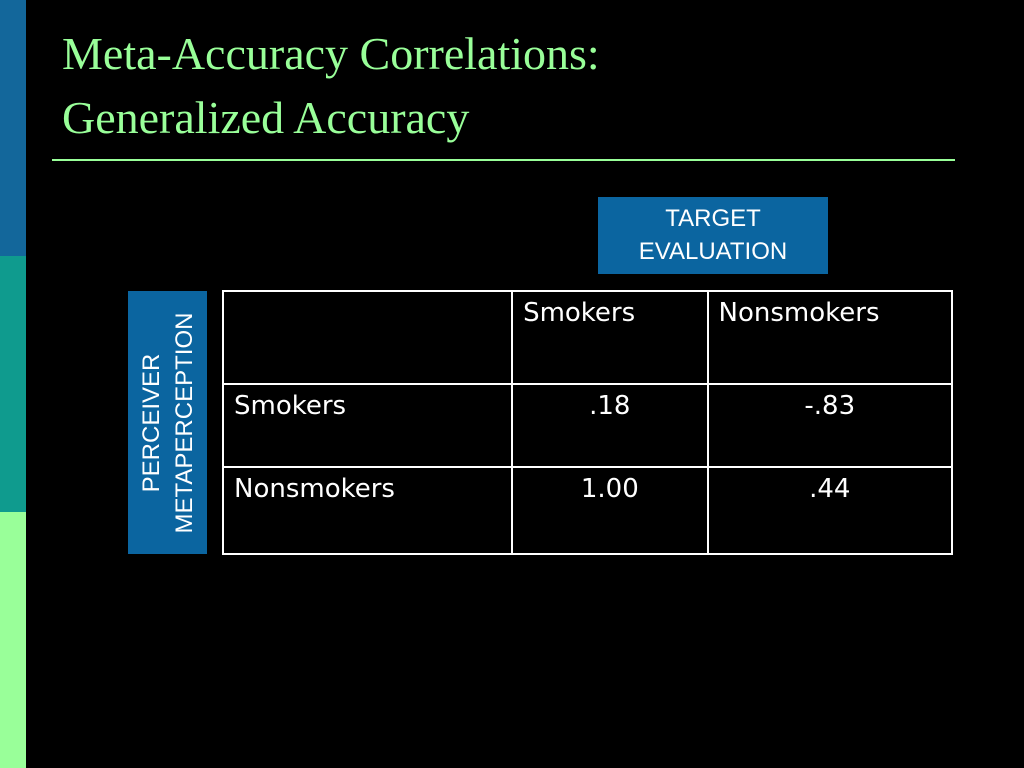  Describe the element at coordinates (151, 422) in the screenshot. I see `label-line: PERCEIVER` at that location.